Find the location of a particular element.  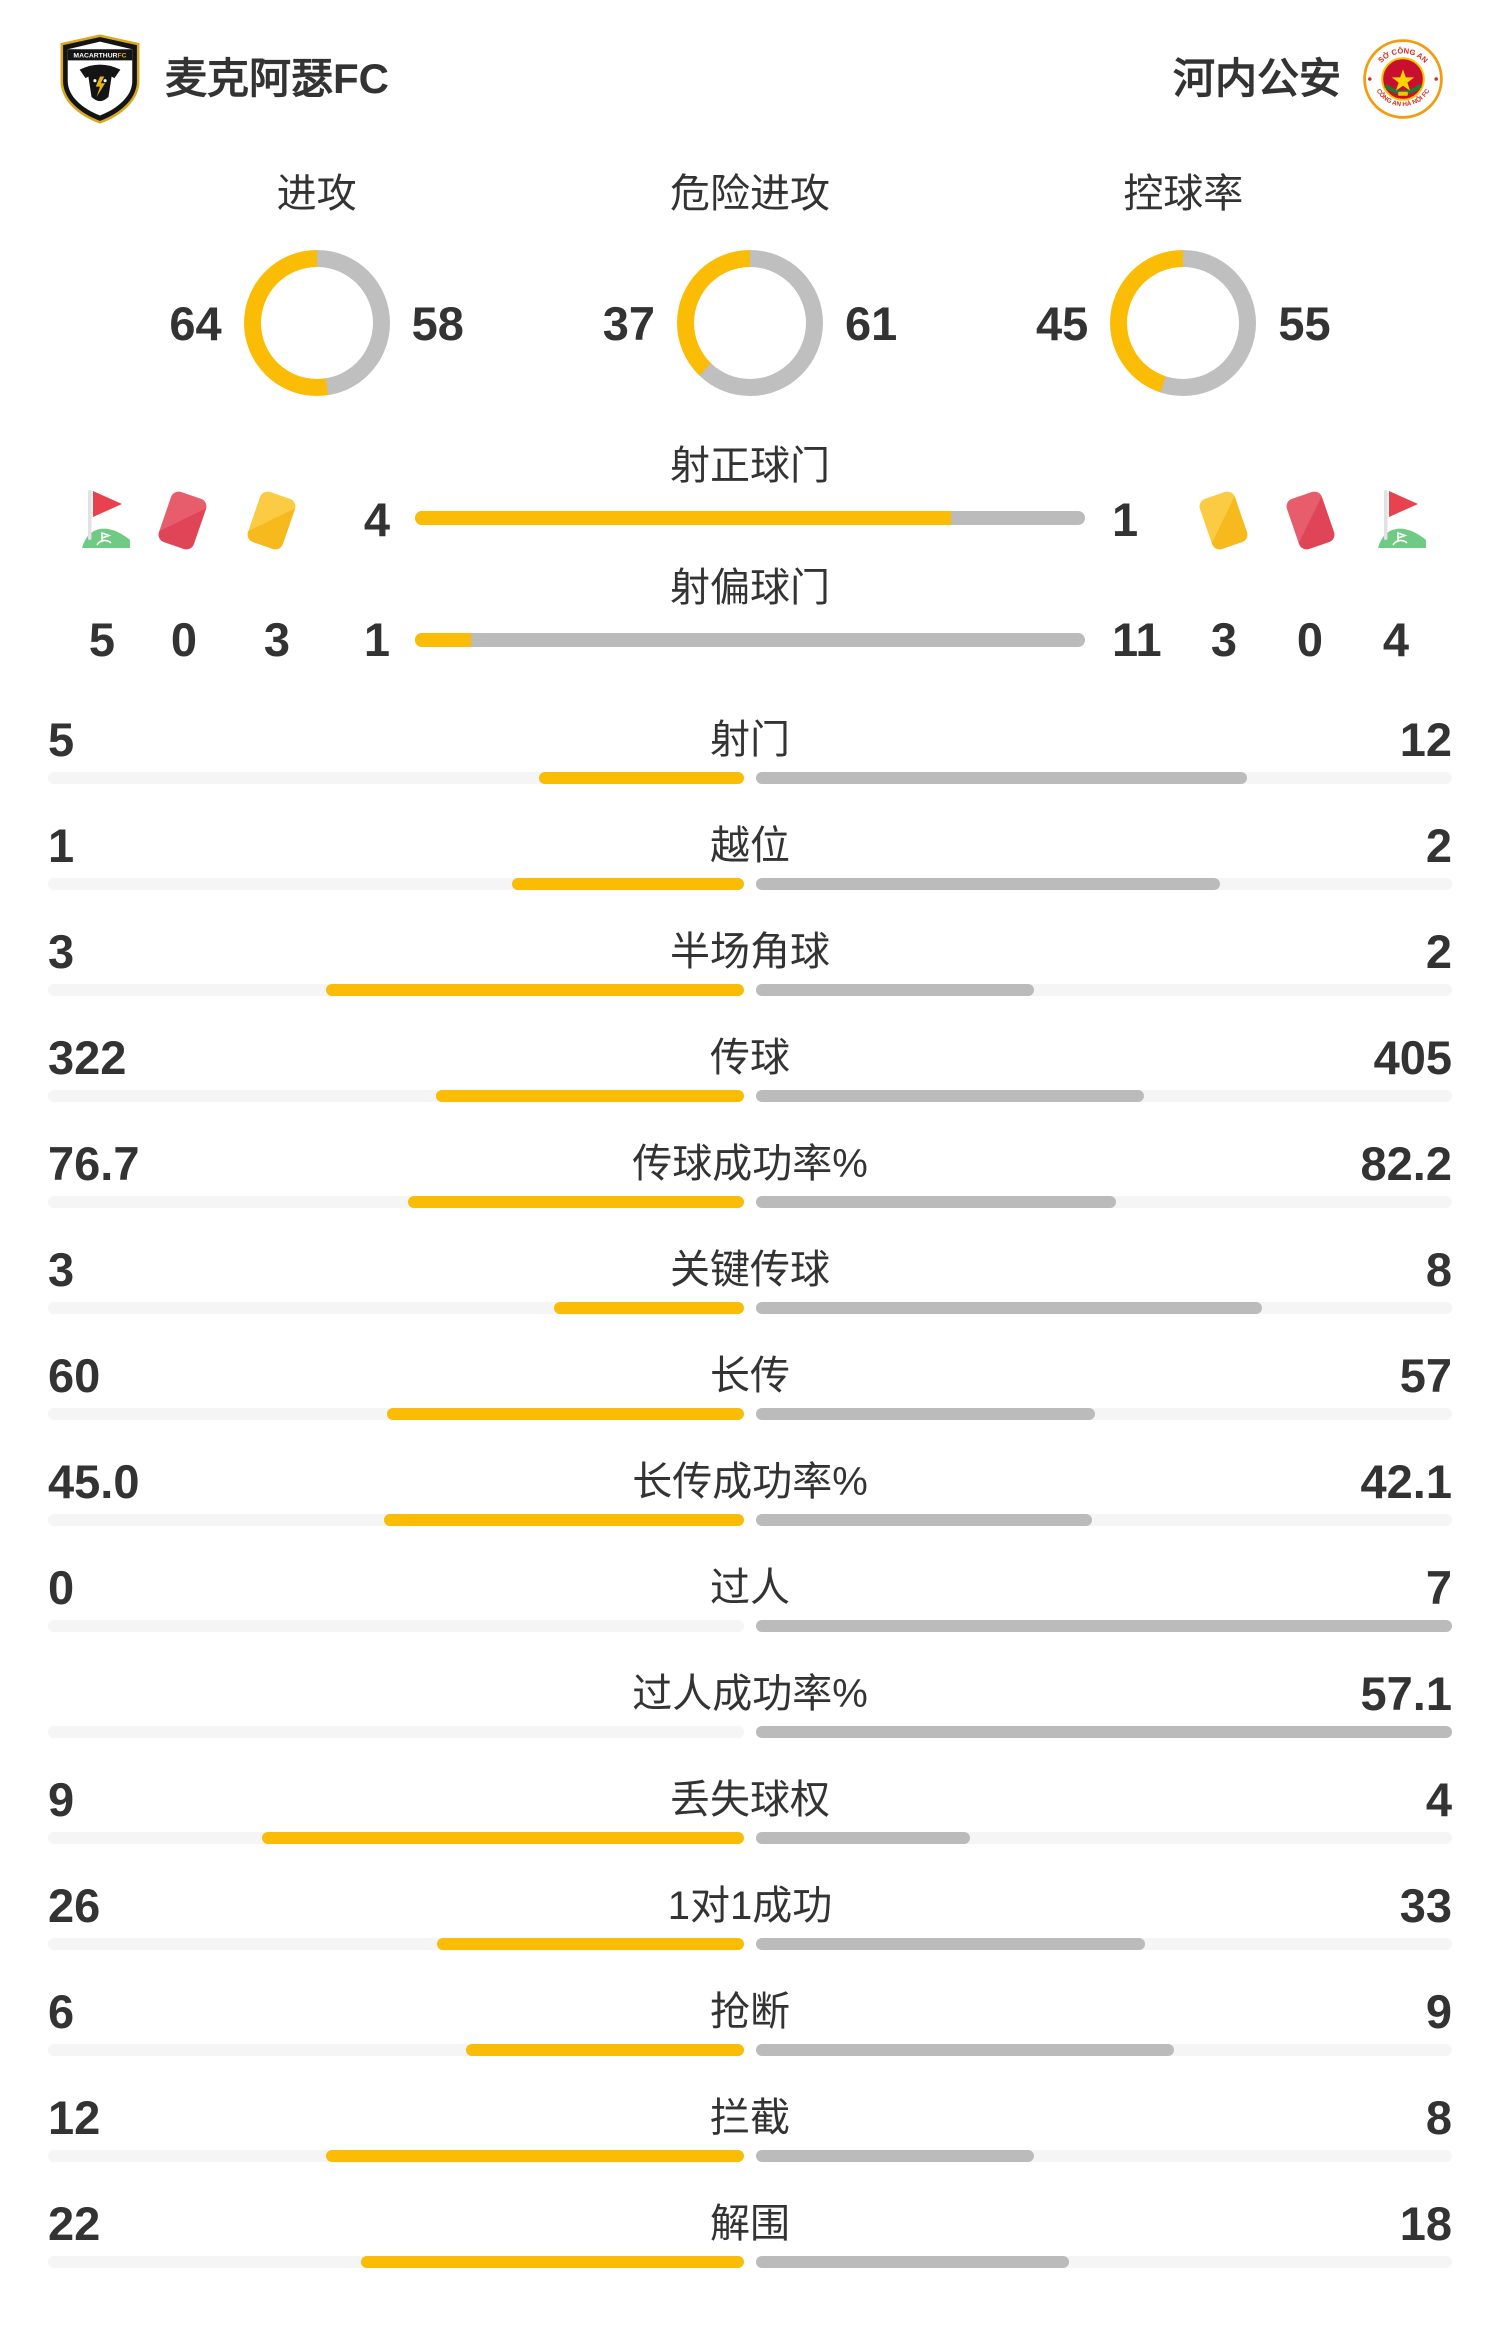

stat-away-value: 57 is located at coordinates (1425, 1375).